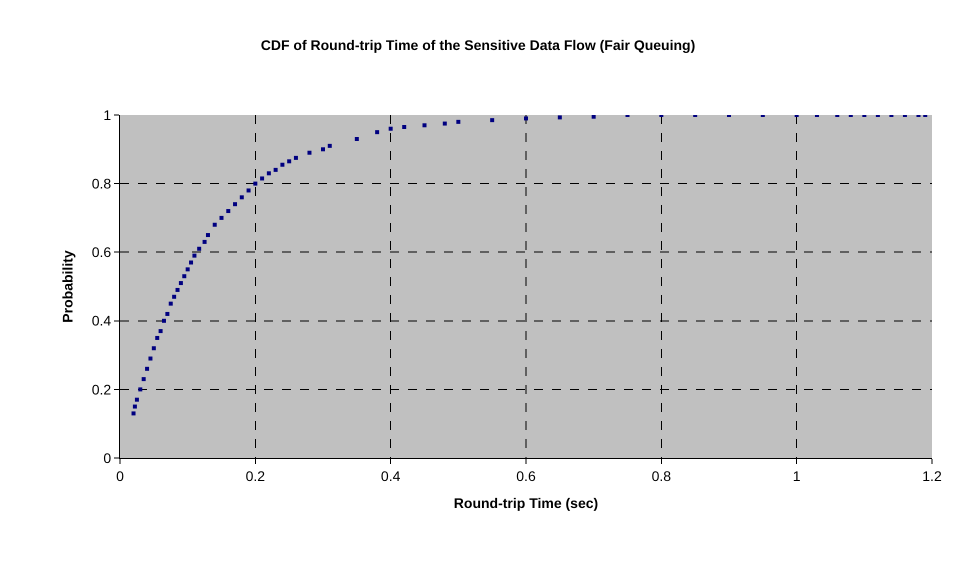 Image resolution: width=956 pixels, height=573 pixels. What do you see at coordinates (390, 476) in the screenshot?
I see `x-tick-label: 0.4` at bounding box center [390, 476].